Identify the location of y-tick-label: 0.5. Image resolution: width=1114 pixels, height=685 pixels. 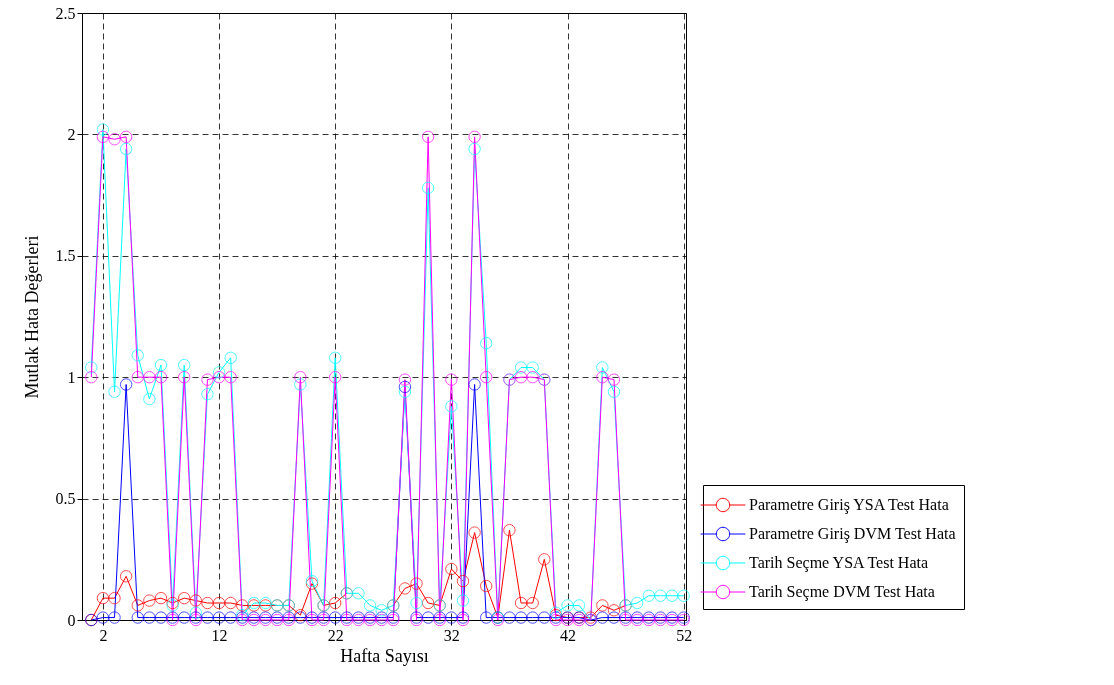
(65, 499).